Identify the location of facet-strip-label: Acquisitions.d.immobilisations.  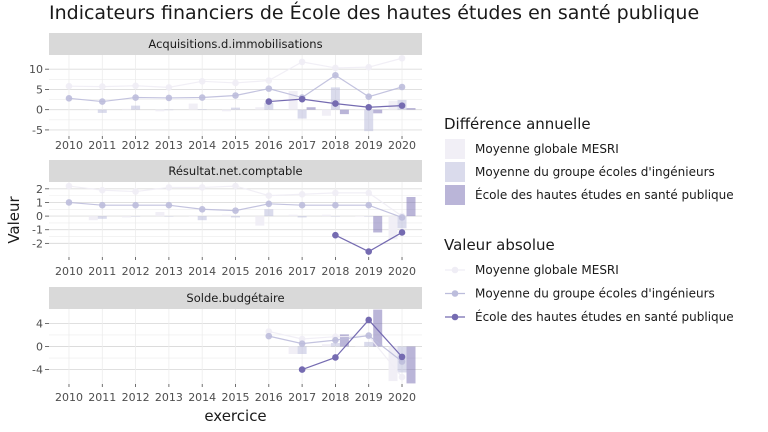
(235, 44).